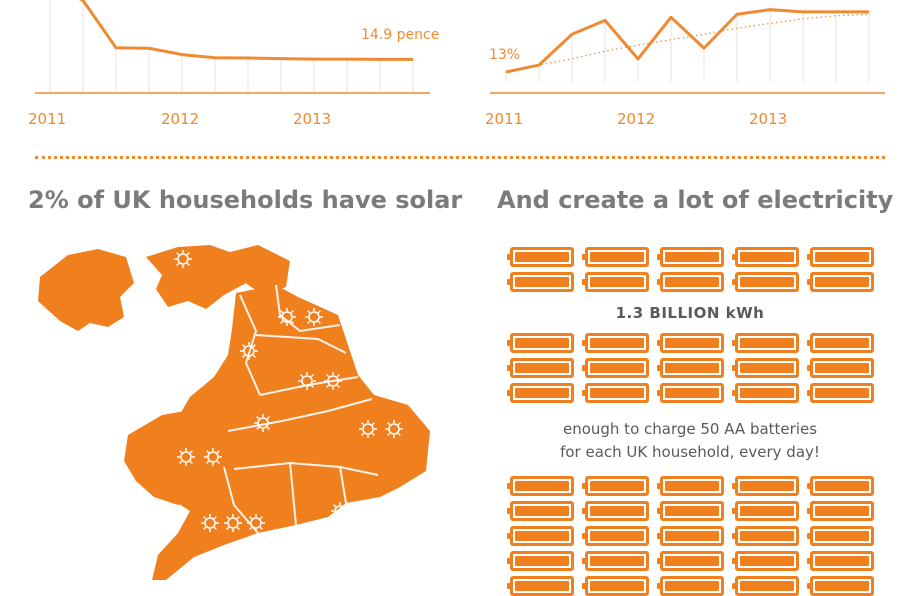  Describe the element at coordinates (690, 452) in the screenshot. I see `aa-caption-line-2: for each UK household, every day!` at that location.